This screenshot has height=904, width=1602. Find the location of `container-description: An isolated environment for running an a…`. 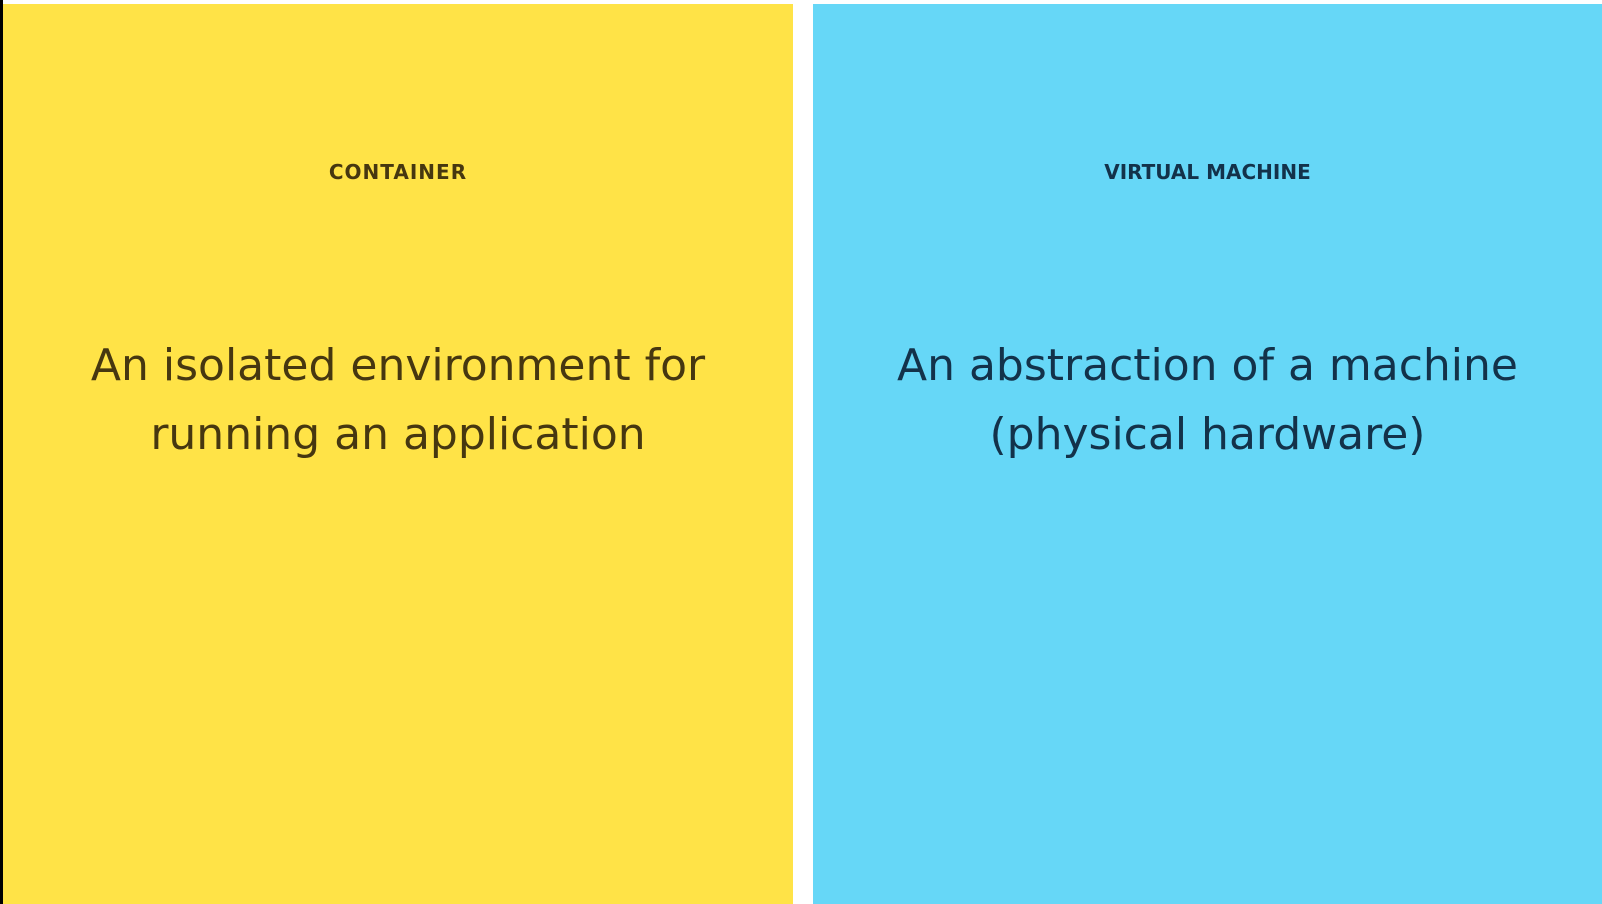

container-description: An isolated environment for running an a… is located at coordinates (398, 400).